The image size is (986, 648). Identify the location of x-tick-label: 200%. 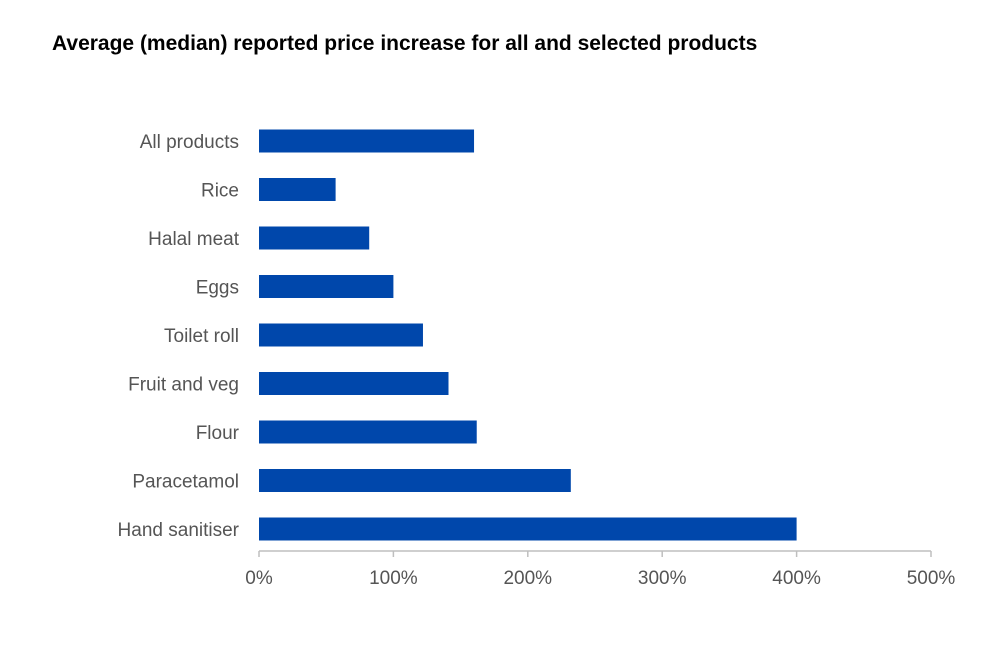
(527, 578).